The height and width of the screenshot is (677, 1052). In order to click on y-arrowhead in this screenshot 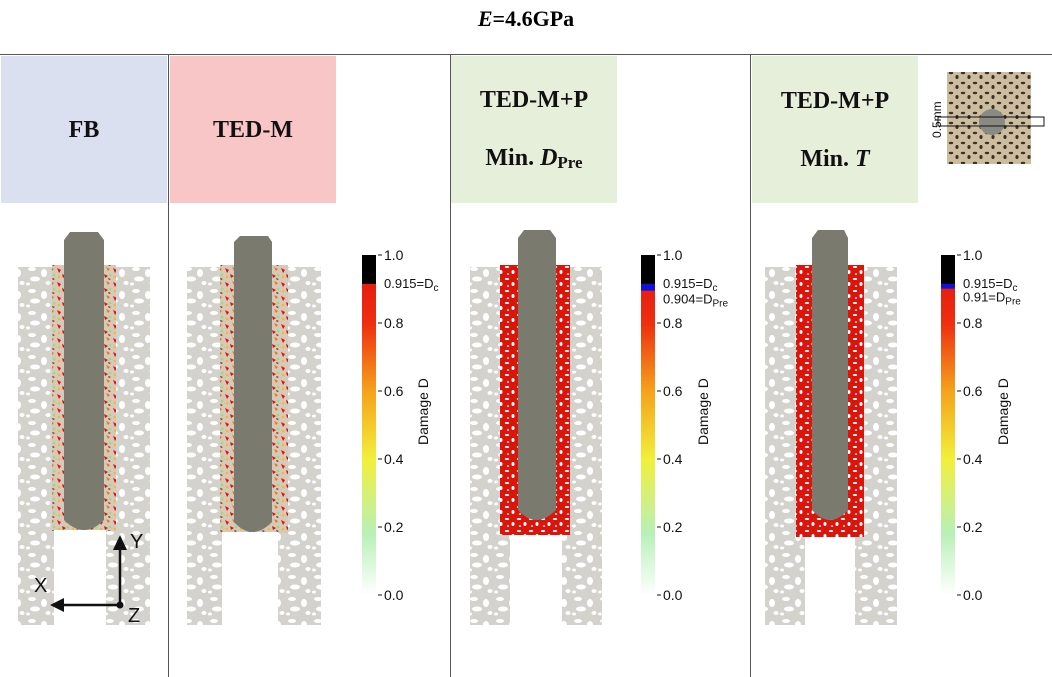, I will do `click(120, 542)`.